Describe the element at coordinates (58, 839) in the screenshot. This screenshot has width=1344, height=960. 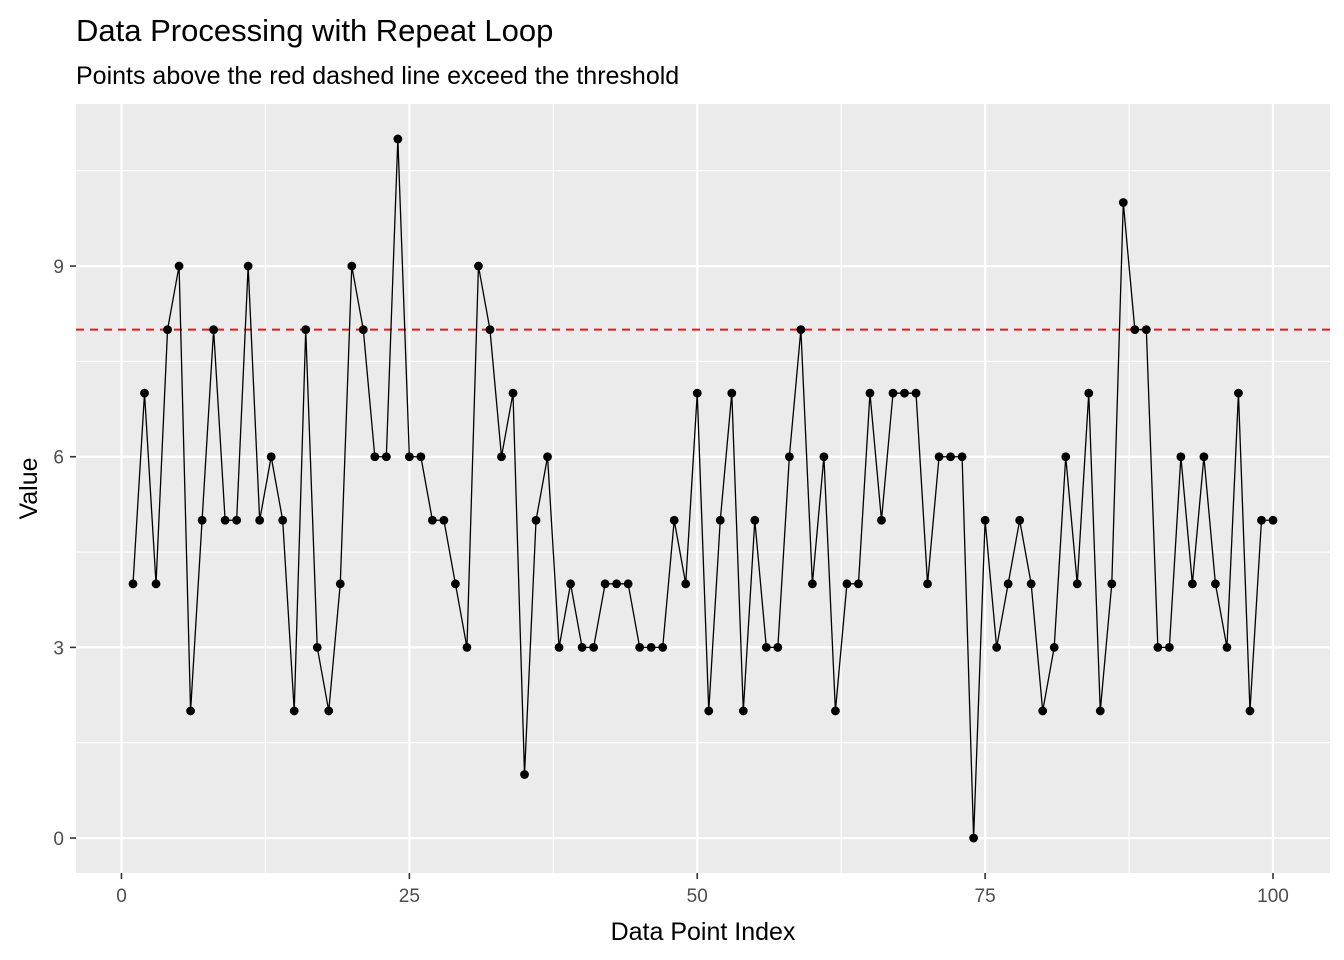
I see `y-tick-label: 0` at that location.